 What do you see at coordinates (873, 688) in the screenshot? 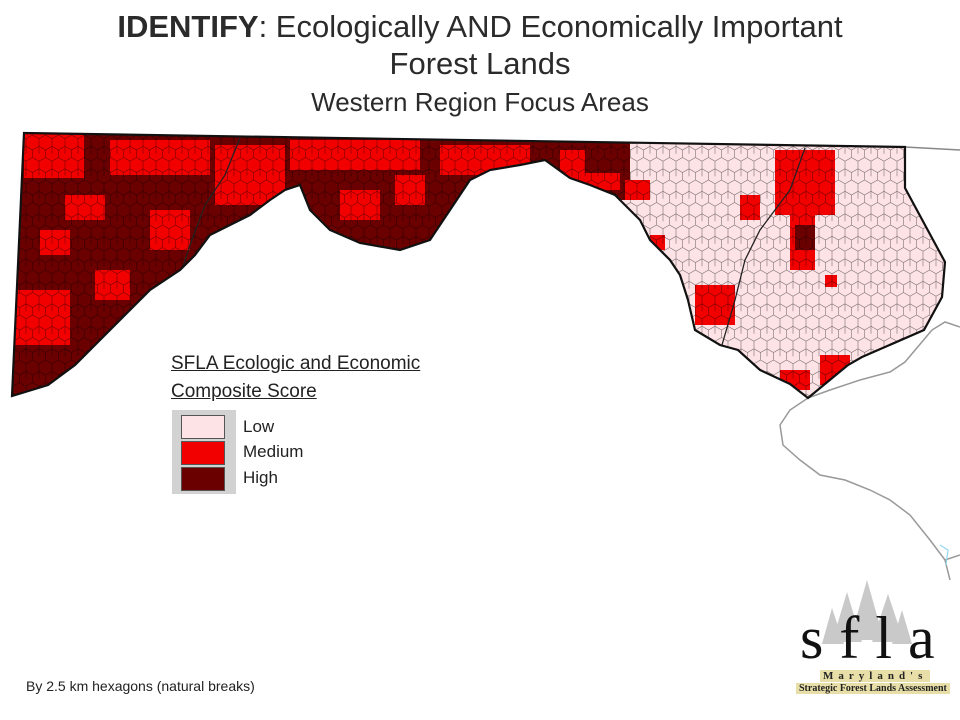
I see `logo-line2: Strategic Forest Lands Assessment` at bounding box center [873, 688].